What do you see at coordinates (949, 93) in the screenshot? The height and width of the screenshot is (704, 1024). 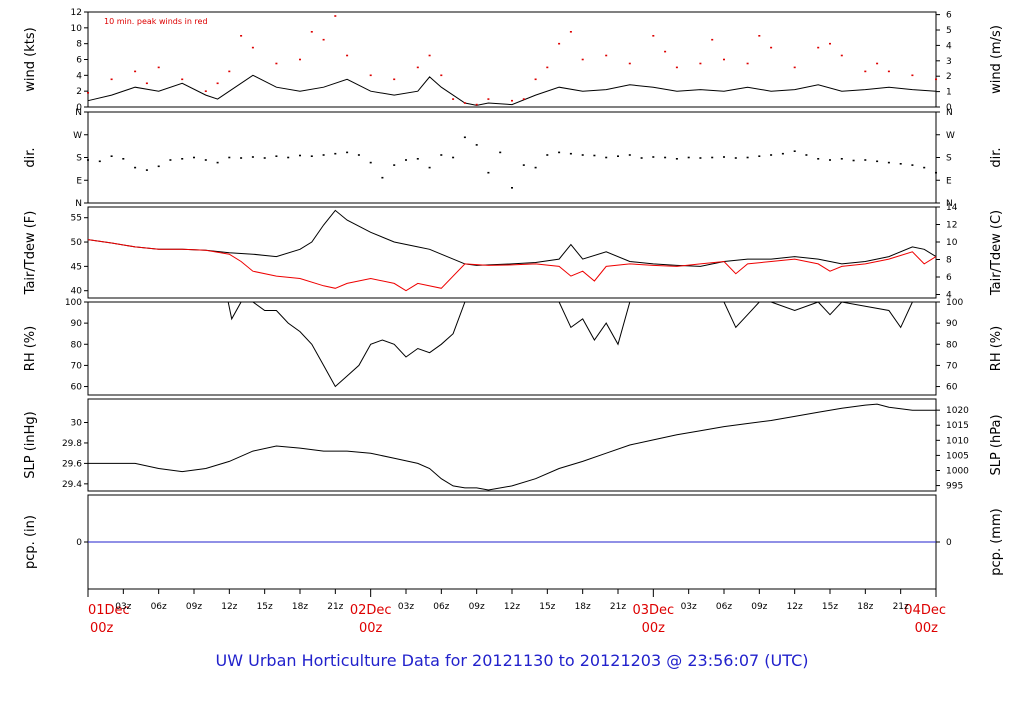 I see `wind-right-tick-label: 1` at bounding box center [949, 93].